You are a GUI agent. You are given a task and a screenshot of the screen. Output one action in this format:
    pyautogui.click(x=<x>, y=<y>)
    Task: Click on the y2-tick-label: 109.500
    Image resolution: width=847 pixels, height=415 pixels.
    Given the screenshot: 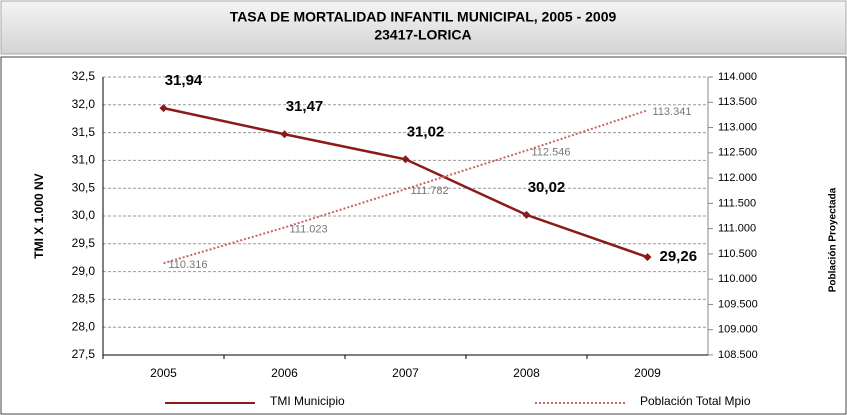 What is the action you would take?
    pyautogui.click(x=738, y=304)
    